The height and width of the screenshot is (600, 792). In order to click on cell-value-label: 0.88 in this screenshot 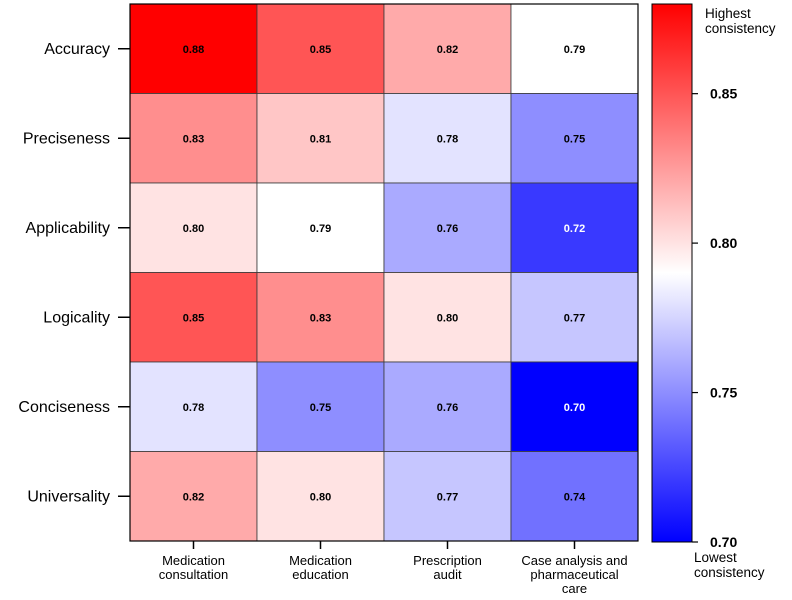, I will do `click(193, 50)`.